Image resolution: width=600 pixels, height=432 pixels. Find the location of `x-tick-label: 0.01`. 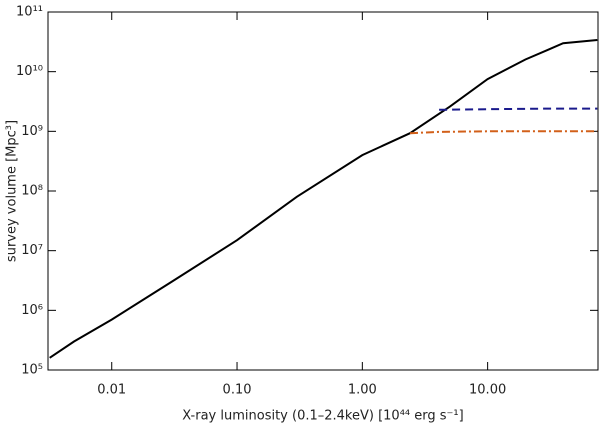

x-tick-label: 0.01 is located at coordinates (111, 390).